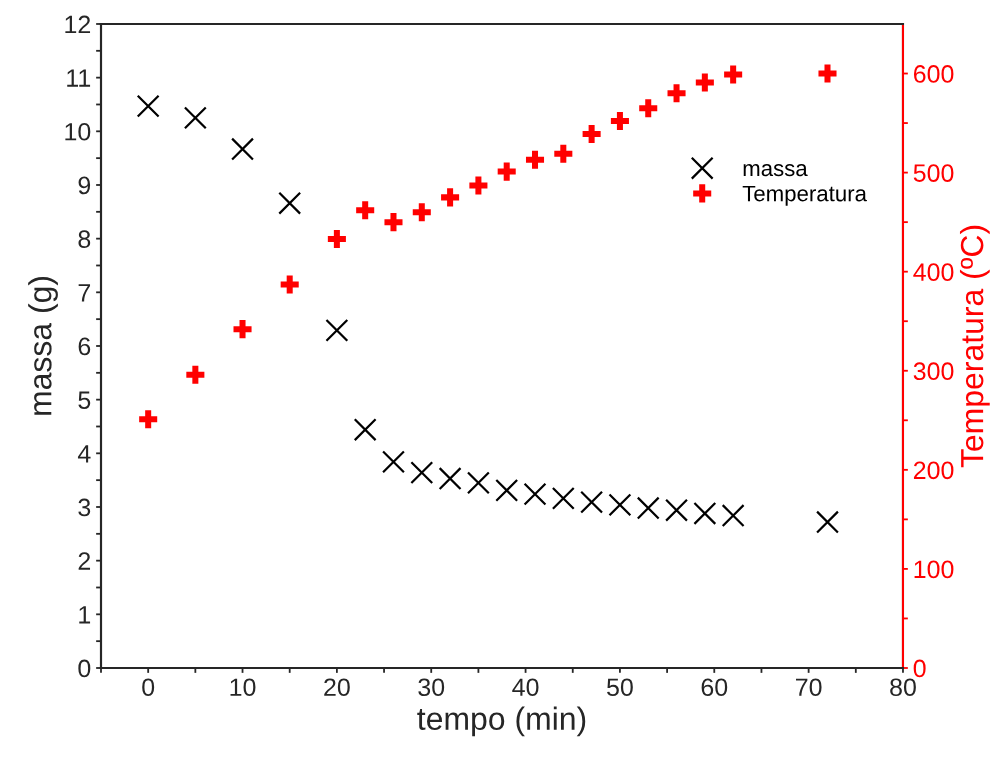 The image size is (1007, 771). Describe the element at coordinates (501, 721) in the screenshot. I see `x-axis-title: tempo (min)` at that location.